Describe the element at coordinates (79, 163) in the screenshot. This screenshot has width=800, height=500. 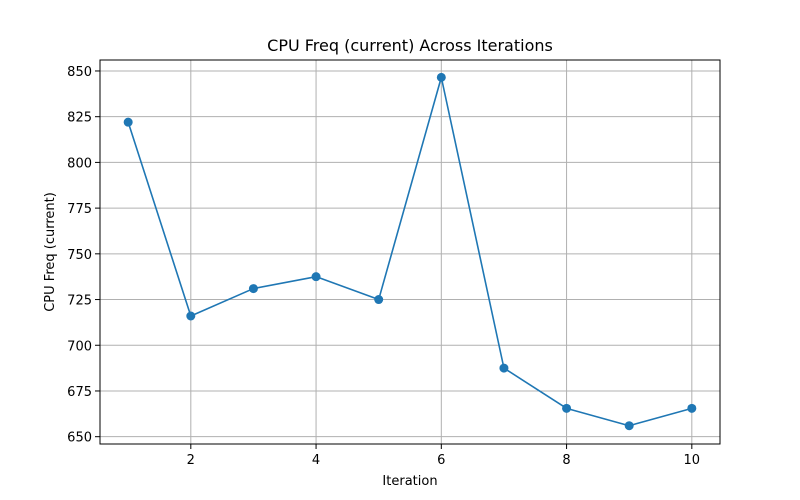
I see `y-tick-label: 800` at that location.